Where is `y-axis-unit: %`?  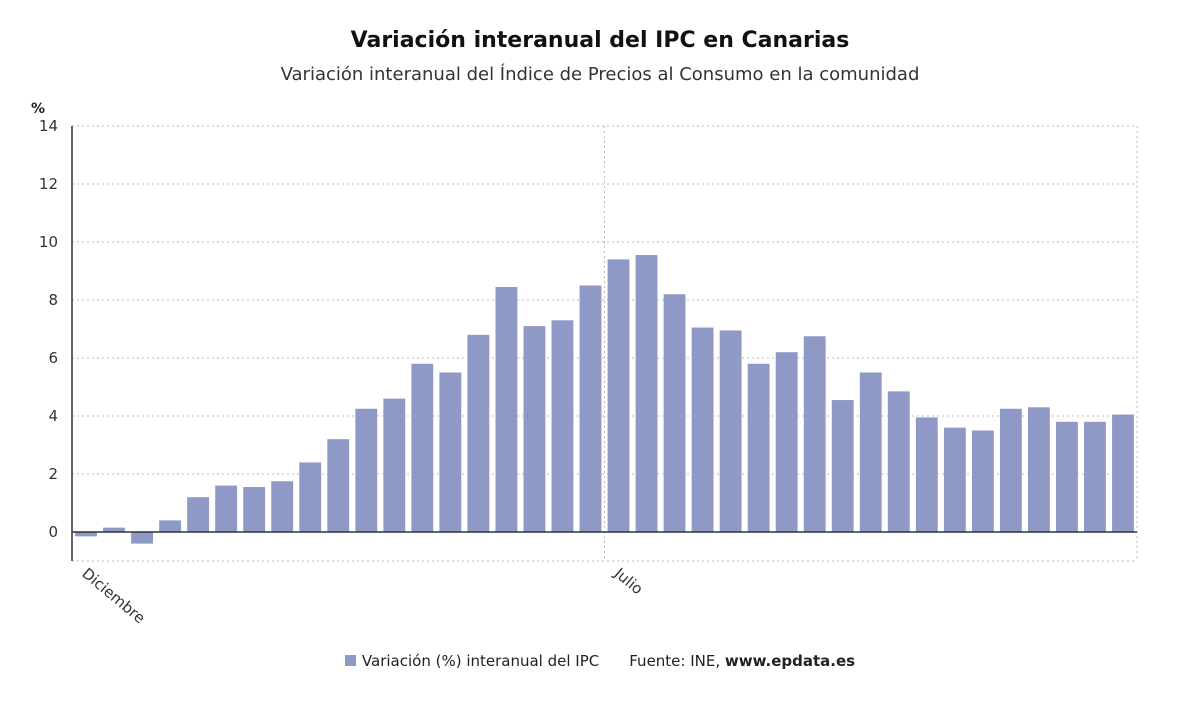 y-axis-unit: % is located at coordinates (38, 109).